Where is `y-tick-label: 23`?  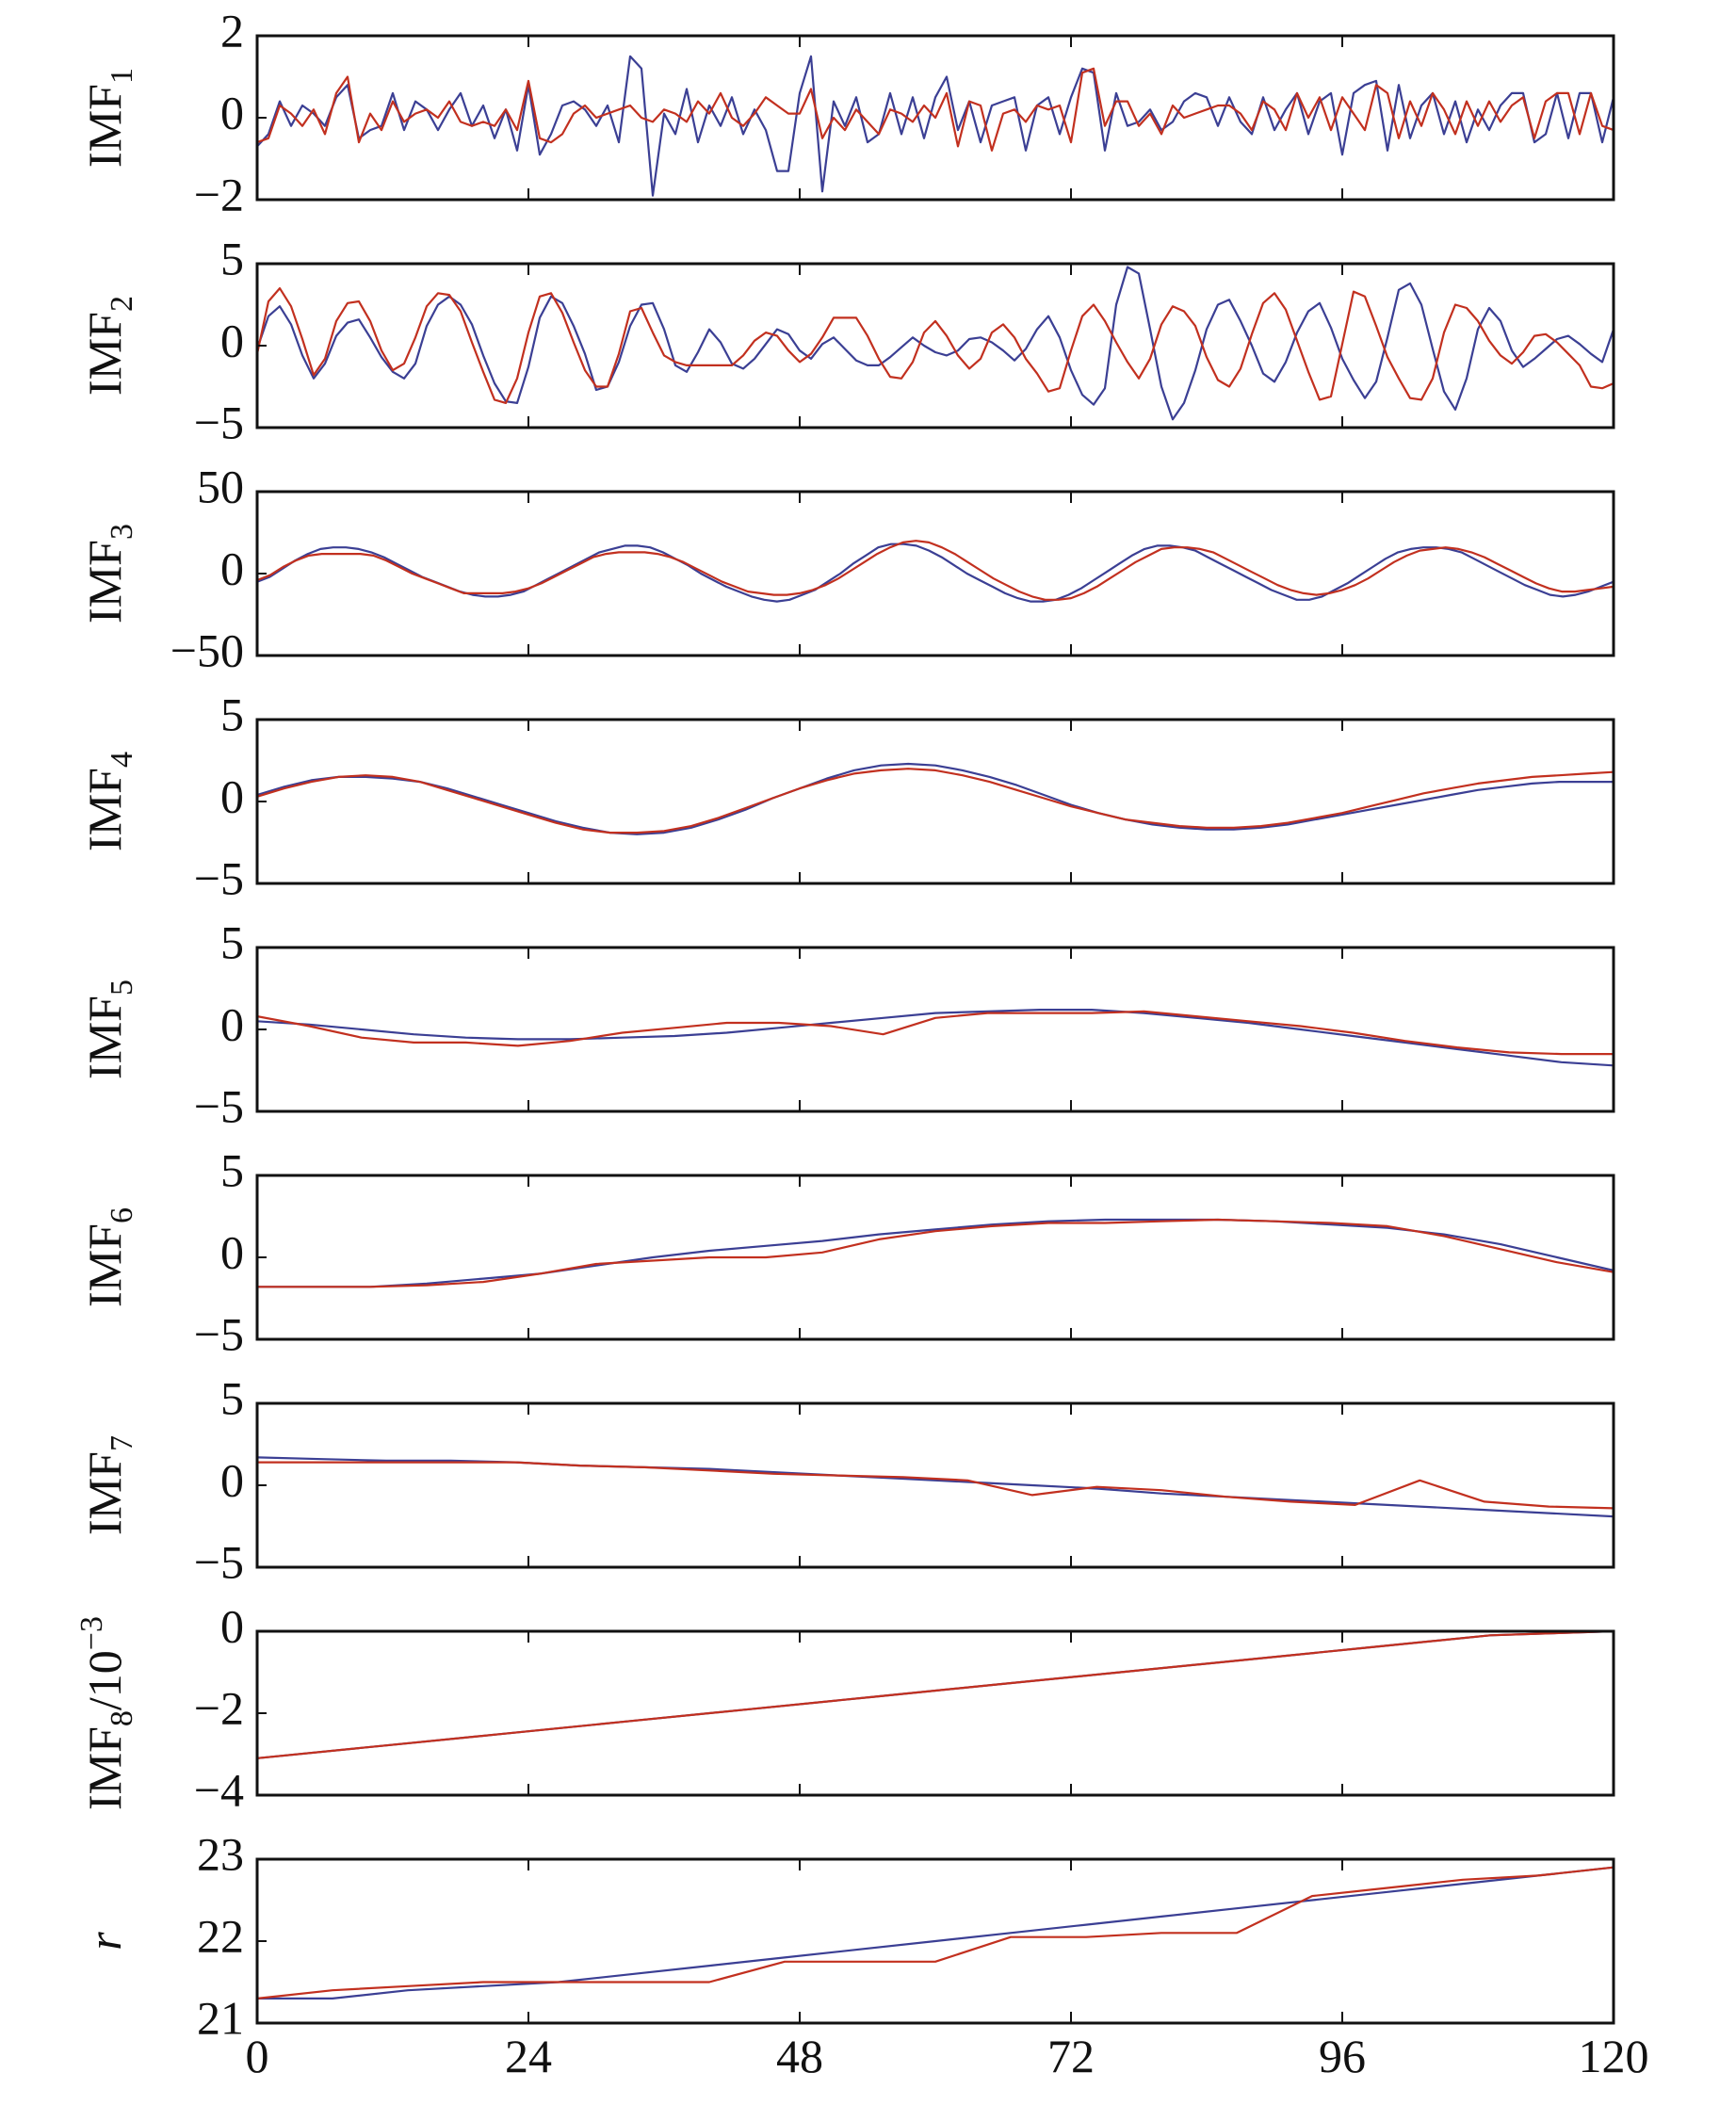 y-tick-label: 23 is located at coordinates (220, 1853).